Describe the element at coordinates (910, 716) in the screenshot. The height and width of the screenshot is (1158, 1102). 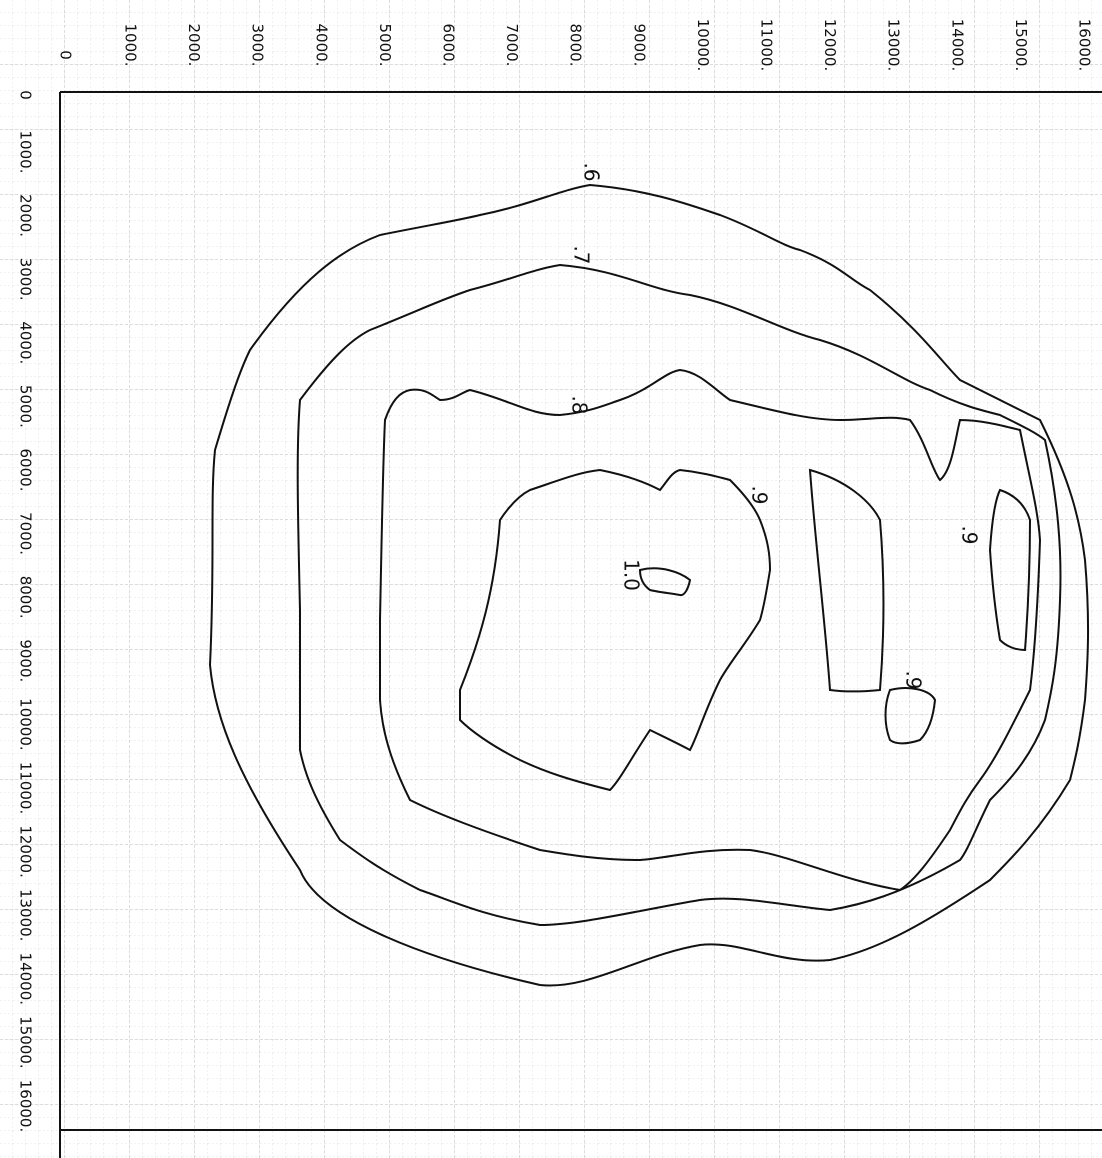
I see `contour-09-small` at that location.